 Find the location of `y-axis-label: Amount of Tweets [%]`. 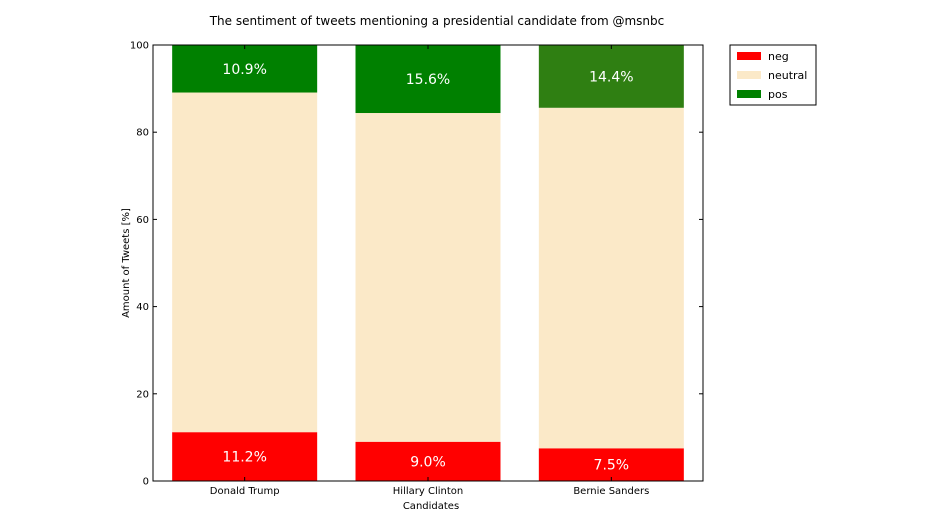

y-axis-label: Amount of Tweets [%] is located at coordinates (126, 263).